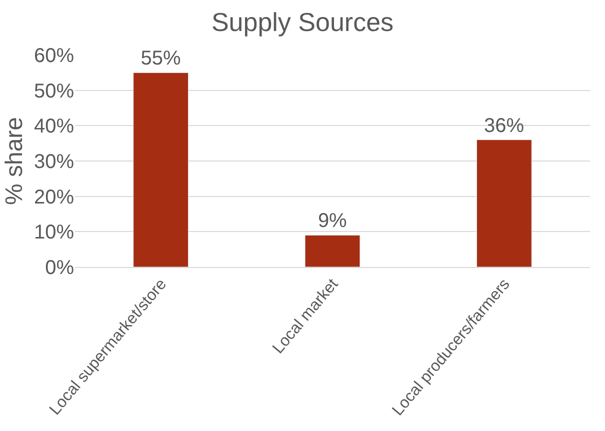 Image resolution: width=605 pixels, height=431 pixels. What do you see at coordinates (54, 233) in the screenshot?
I see `y-tick-label: 10%` at bounding box center [54, 233].